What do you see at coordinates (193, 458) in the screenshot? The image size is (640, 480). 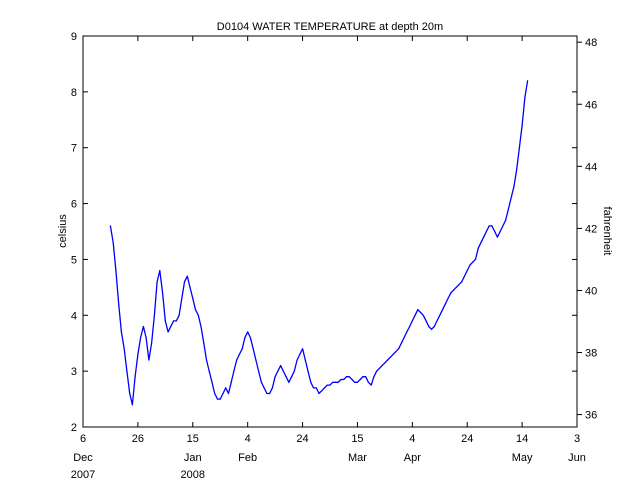 I see `x-month-label: Jan` at bounding box center [193, 458].